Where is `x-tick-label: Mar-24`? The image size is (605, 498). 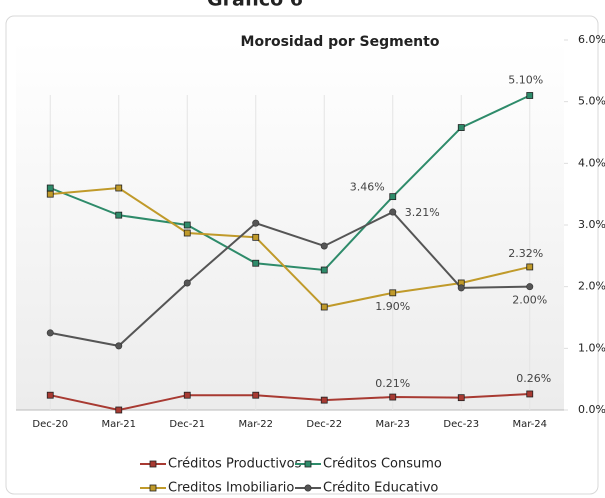
x-tick-label: Mar-24 is located at coordinates (529, 424).